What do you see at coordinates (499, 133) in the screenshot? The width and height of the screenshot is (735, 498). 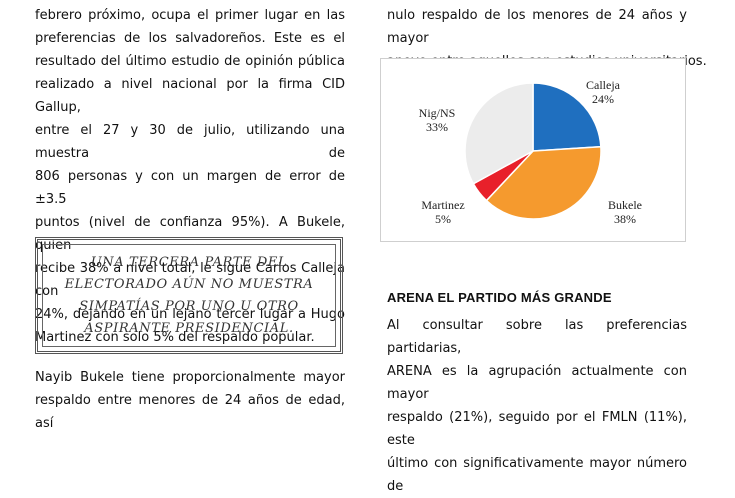 I see `pie-slice-nigns` at bounding box center [499, 133].